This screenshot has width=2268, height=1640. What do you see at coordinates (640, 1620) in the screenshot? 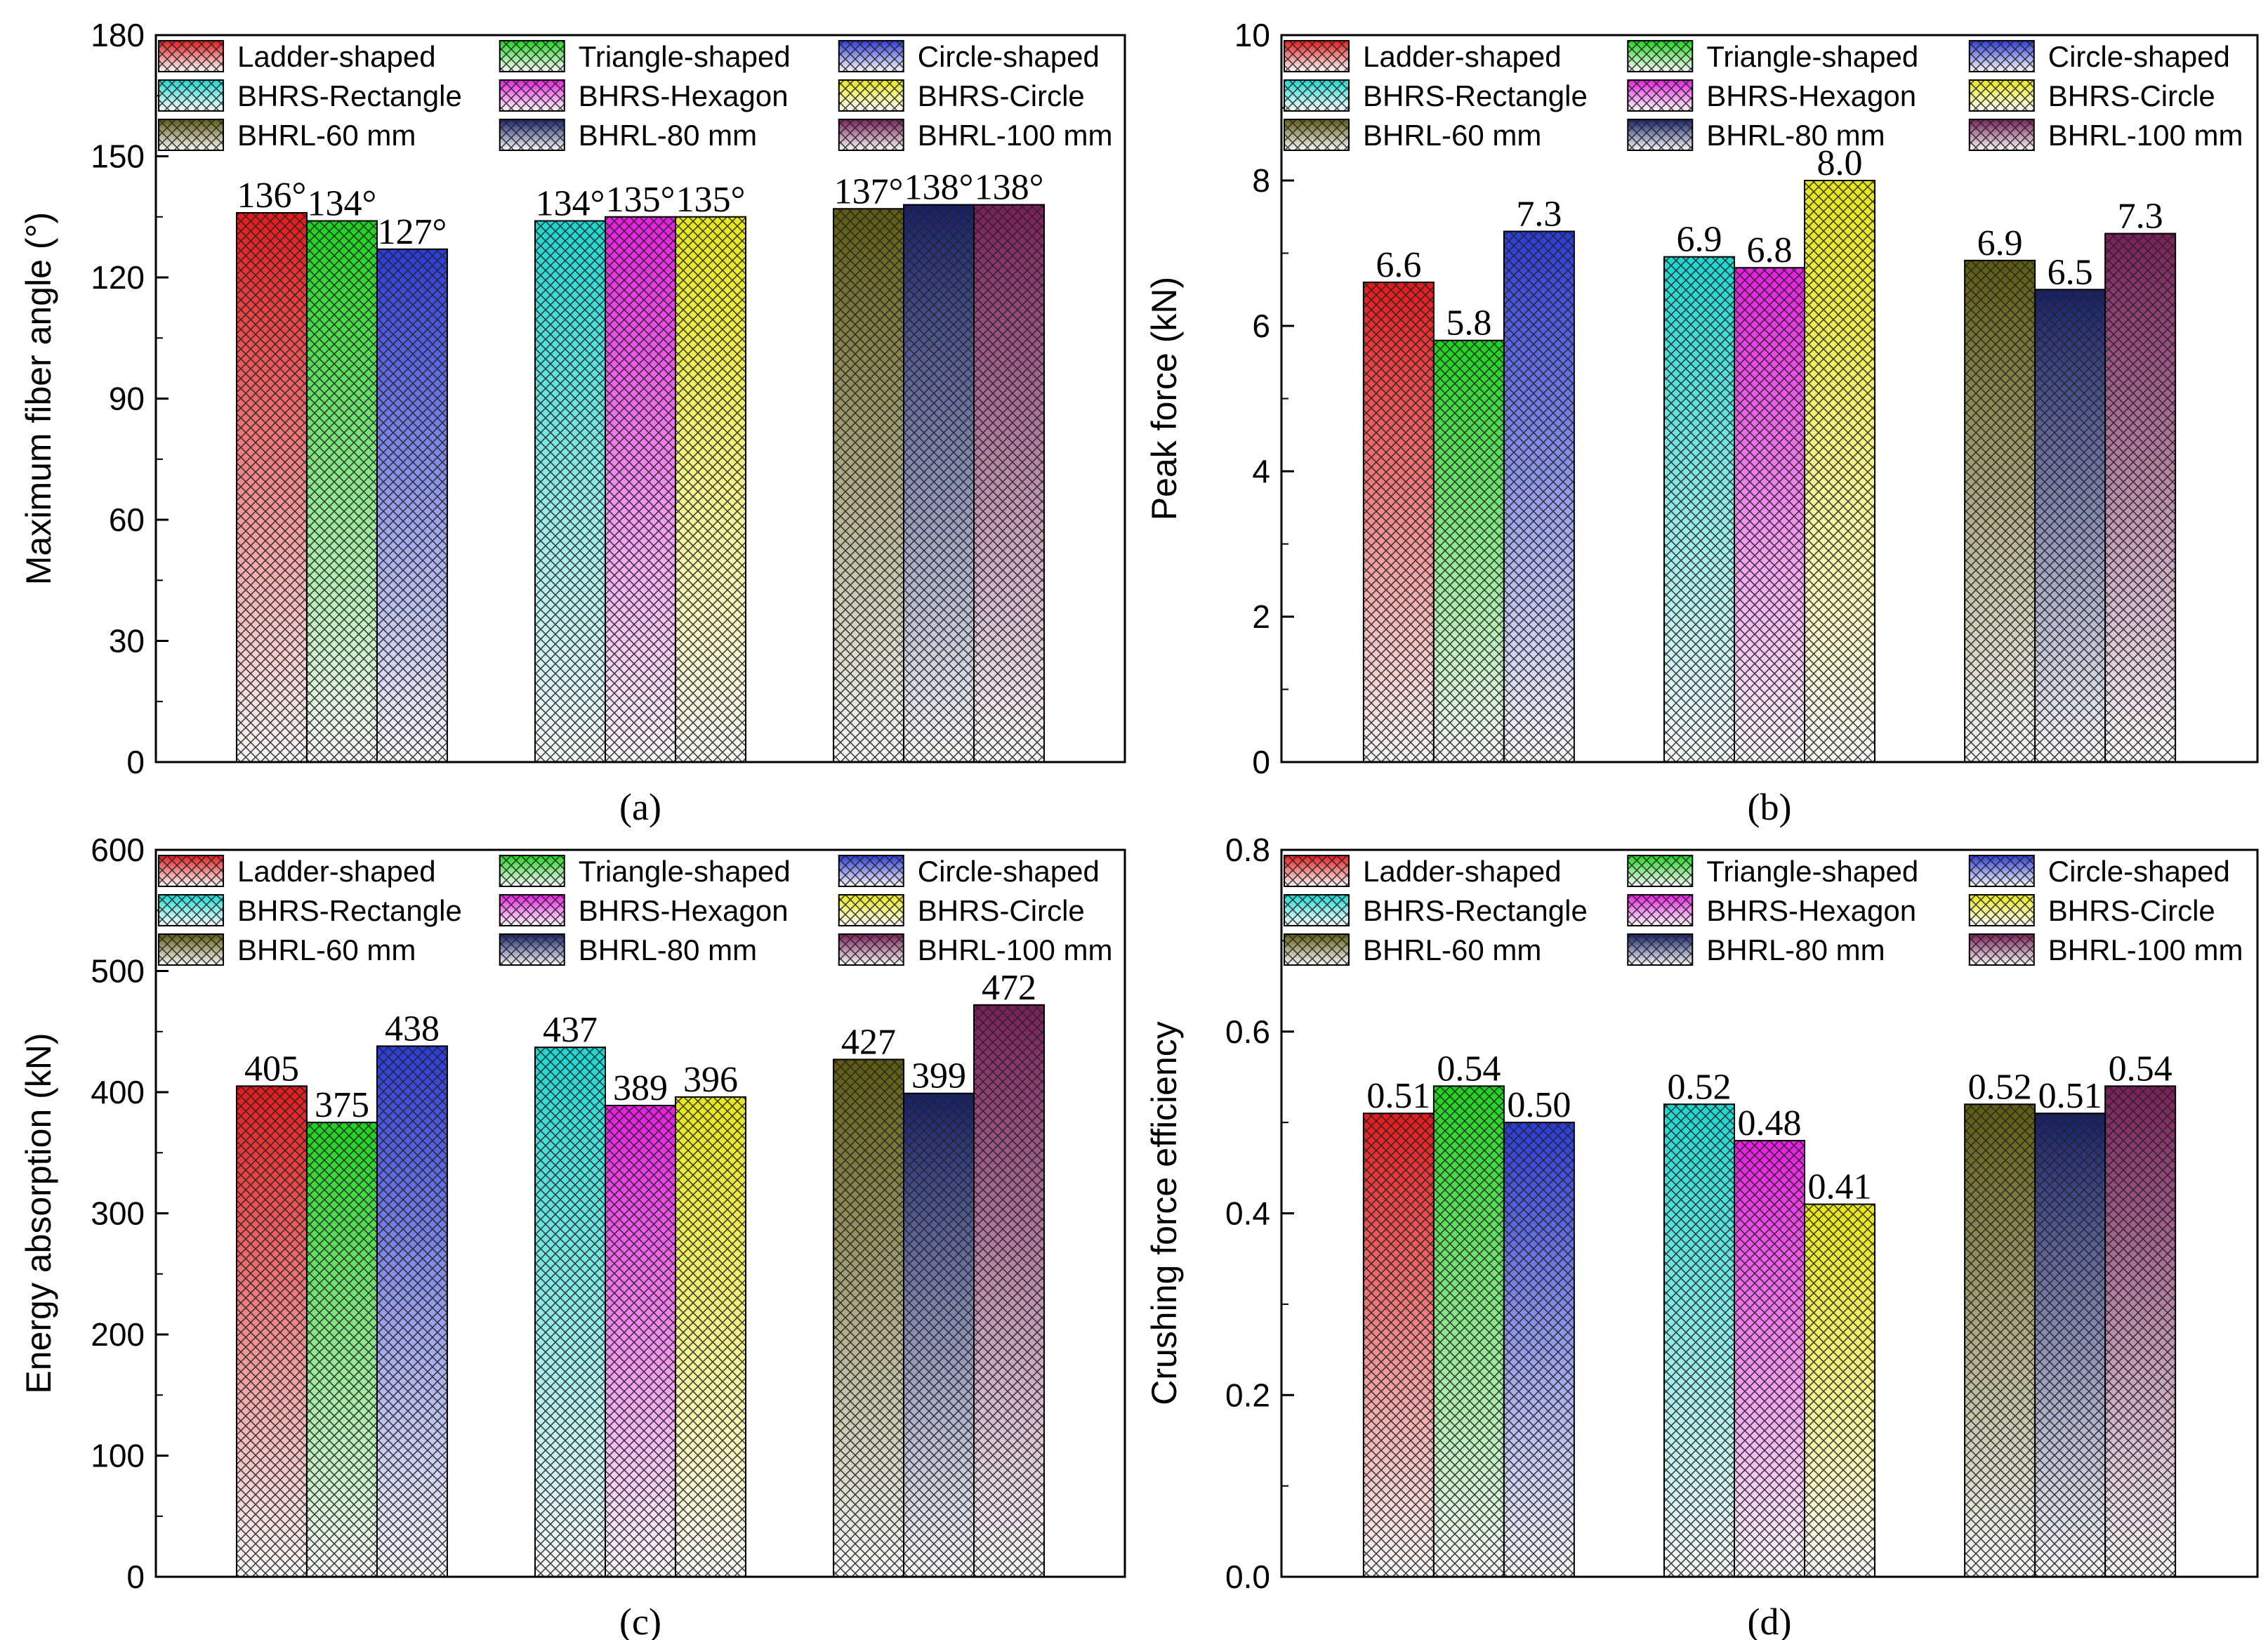
I see `panel-label: (c)` at bounding box center [640, 1620].